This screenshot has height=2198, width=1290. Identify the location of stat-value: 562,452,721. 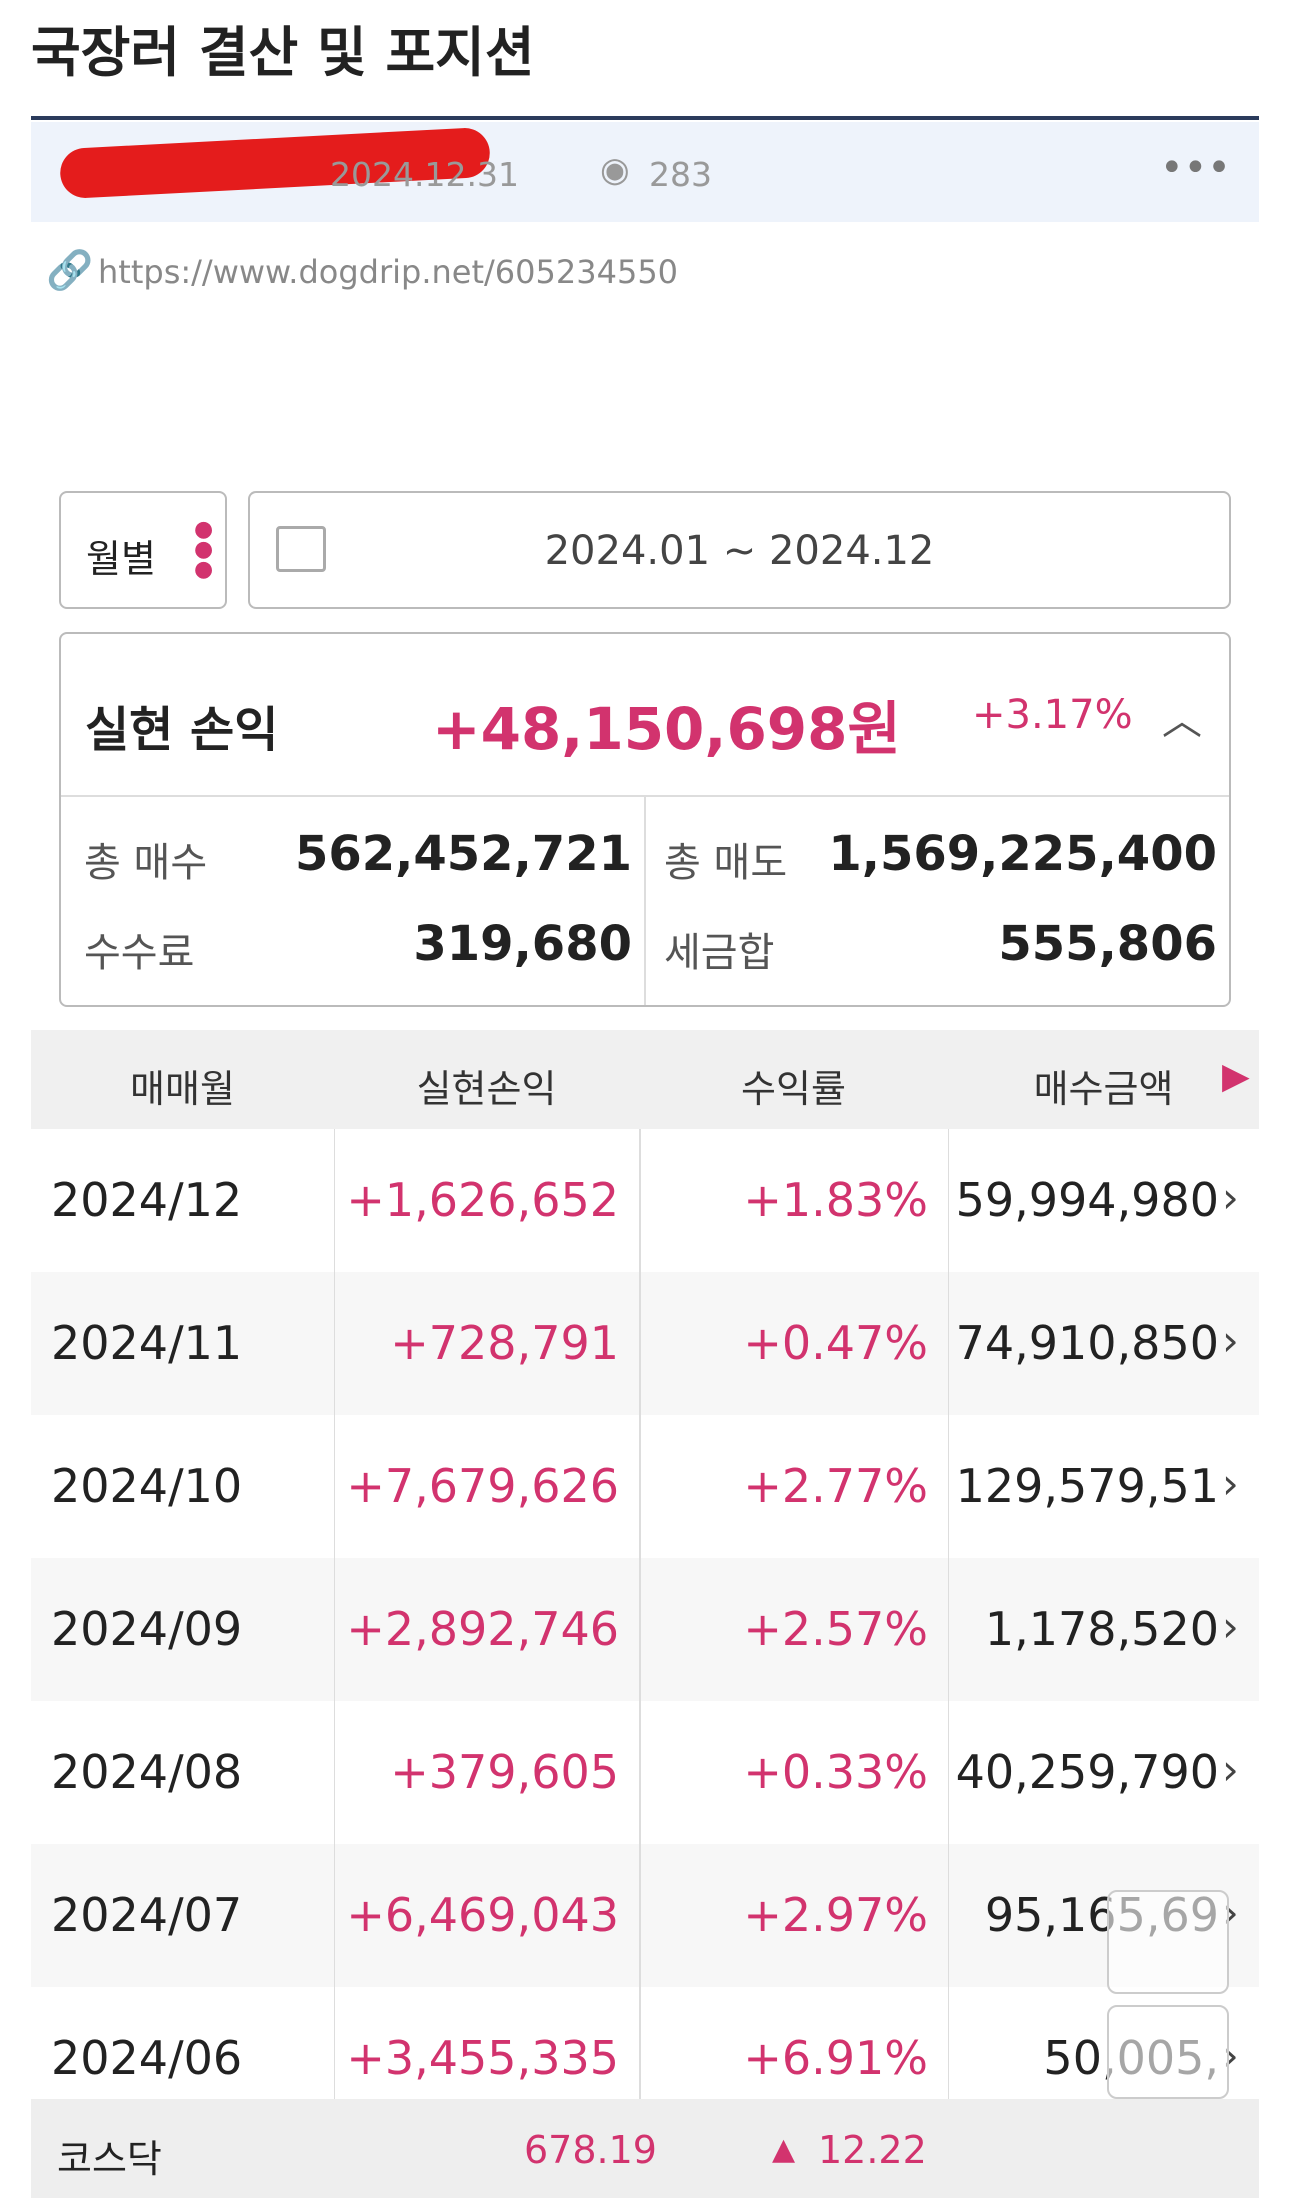
(463, 854).